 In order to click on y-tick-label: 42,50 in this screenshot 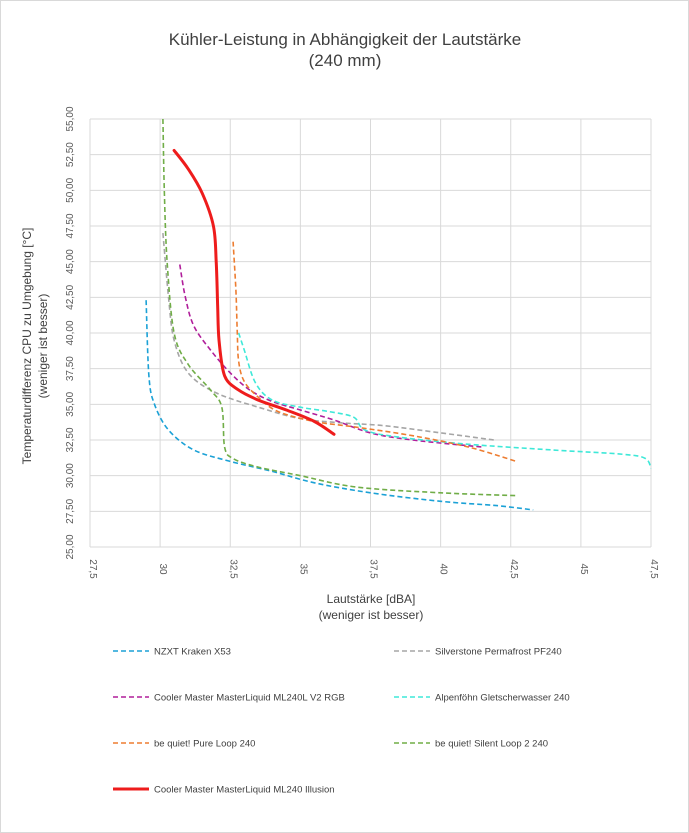, I will do `click(70, 296)`.